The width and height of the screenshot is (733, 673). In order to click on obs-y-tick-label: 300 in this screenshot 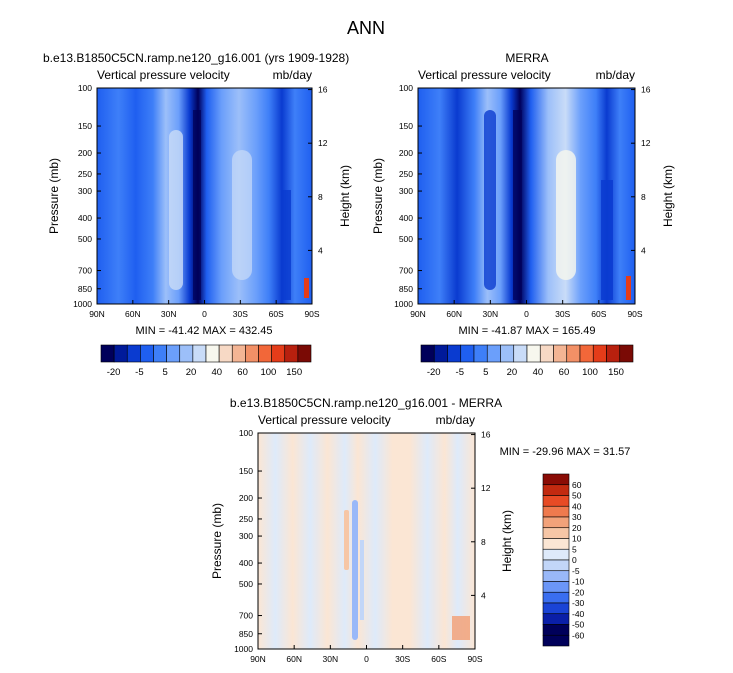, I will do `click(406, 191)`.